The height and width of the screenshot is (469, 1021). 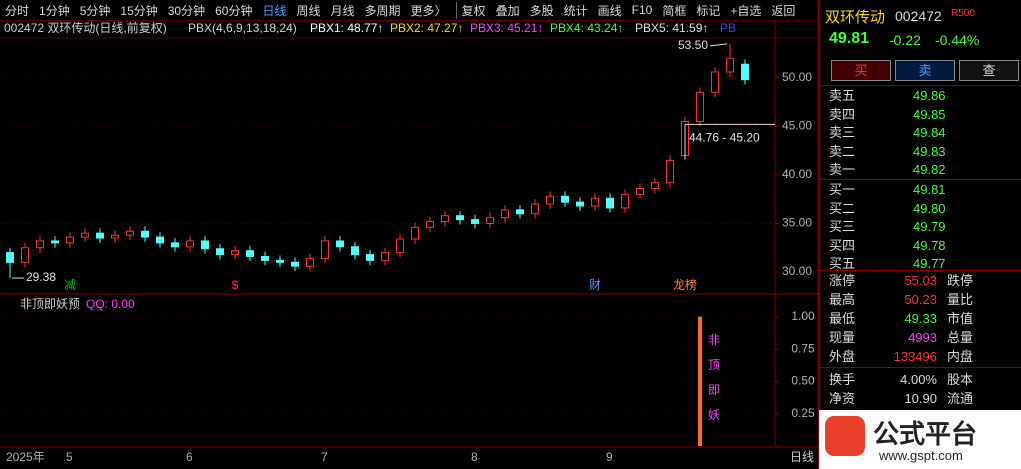 I want to click on trade-button: 买, so click(x=861, y=70).